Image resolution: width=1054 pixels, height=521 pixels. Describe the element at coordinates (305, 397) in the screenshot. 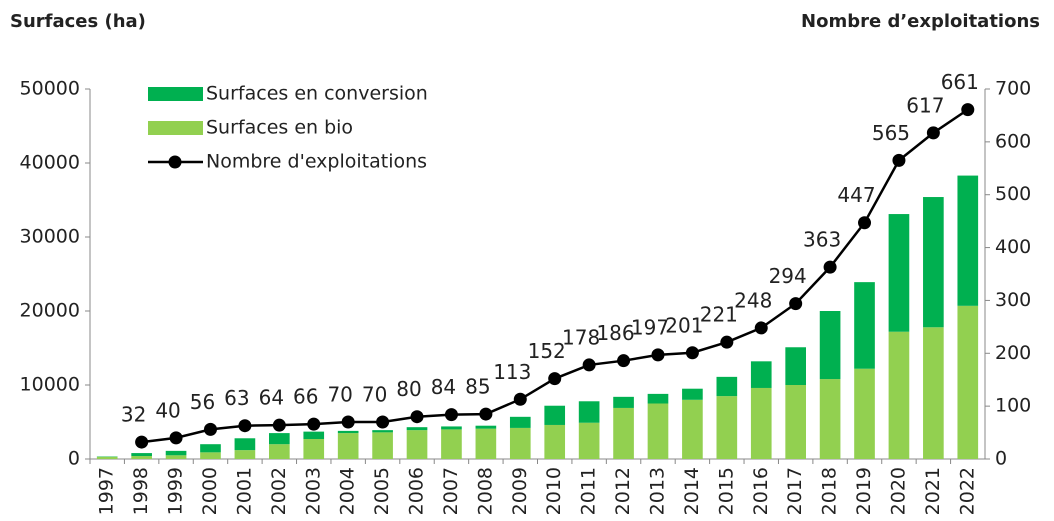

I see `data-label: 66` at that location.